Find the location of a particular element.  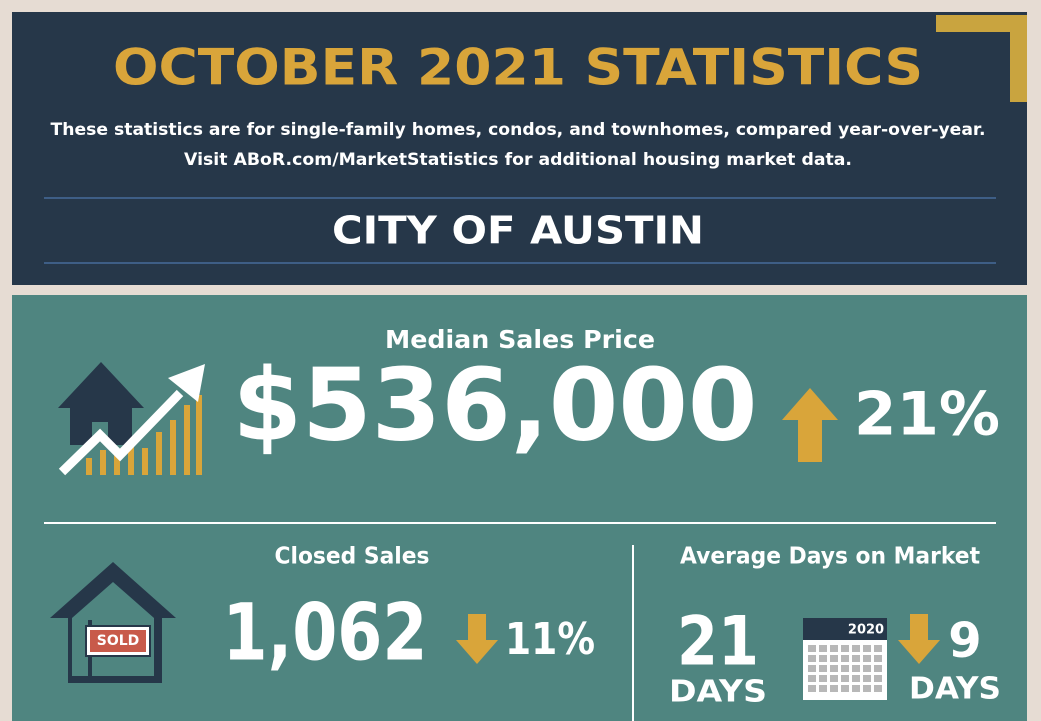

stat-label: Average Days on Market is located at coordinates (830, 557).